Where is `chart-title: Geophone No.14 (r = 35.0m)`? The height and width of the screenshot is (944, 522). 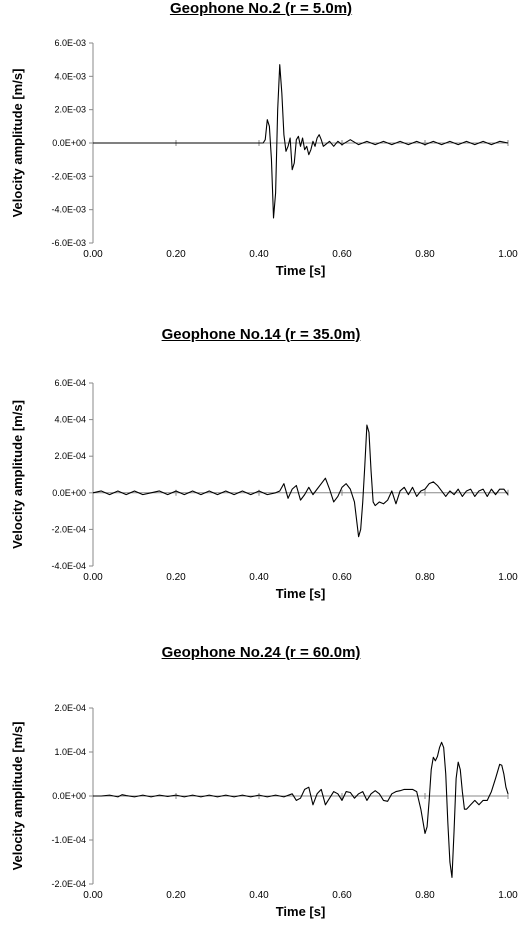 chart-title: Geophone No.14 (r = 35.0m) is located at coordinates (261, 334).